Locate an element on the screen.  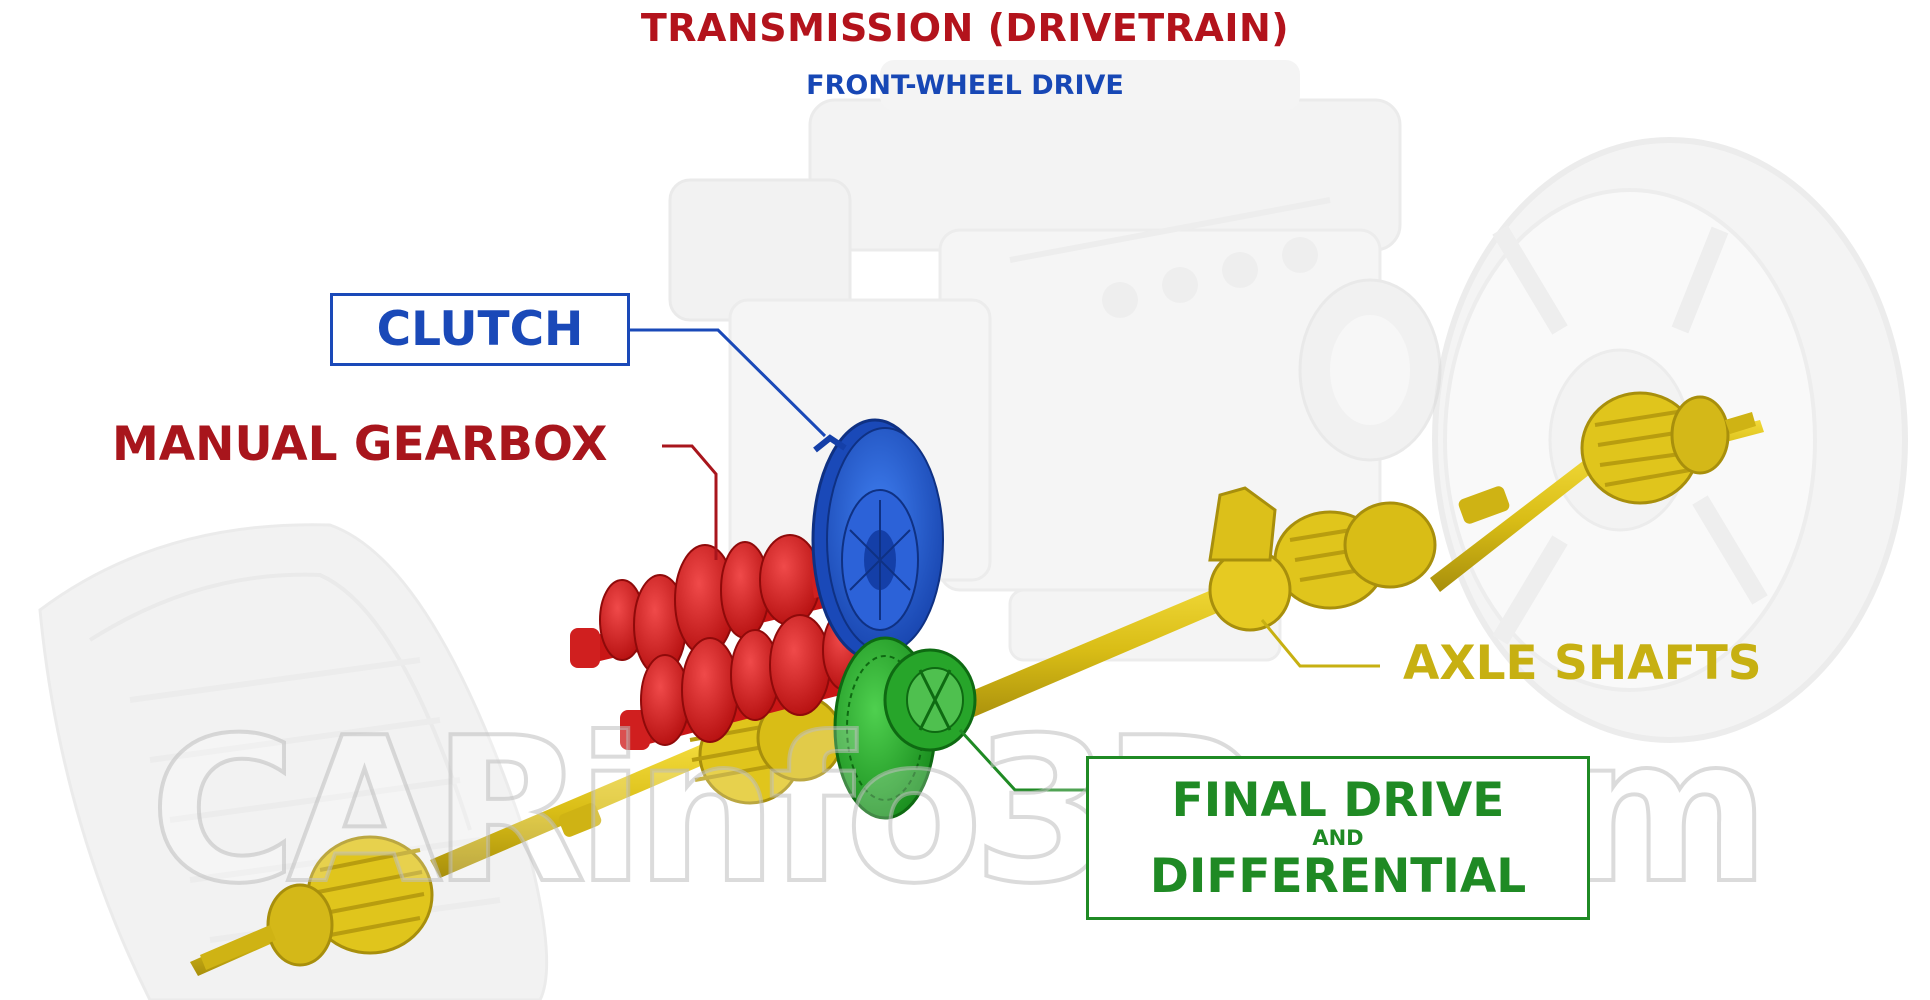
clutch-leader-line is located at coordinates (728, 383).